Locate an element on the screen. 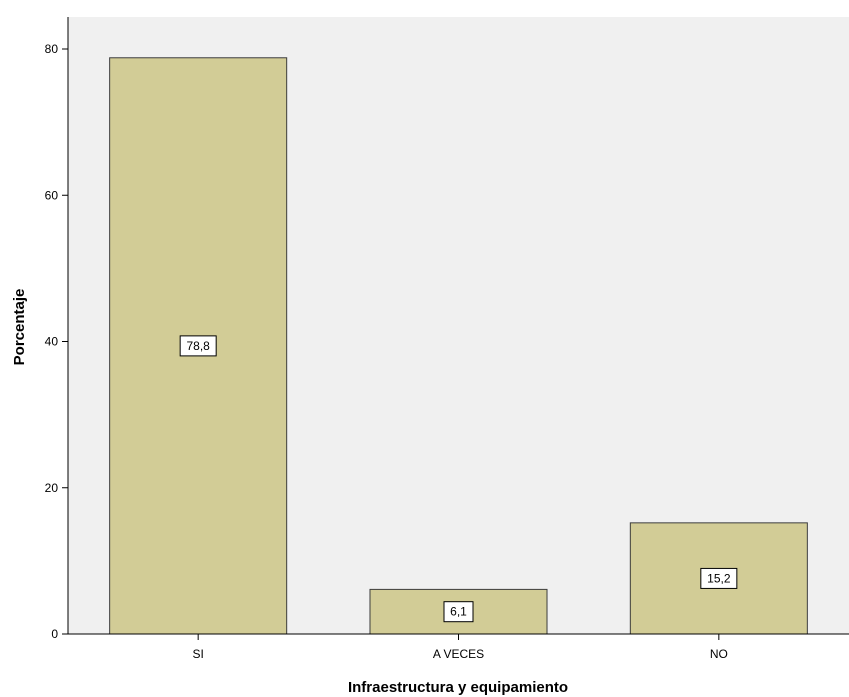  data-label: 78,8 is located at coordinates (198, 346).